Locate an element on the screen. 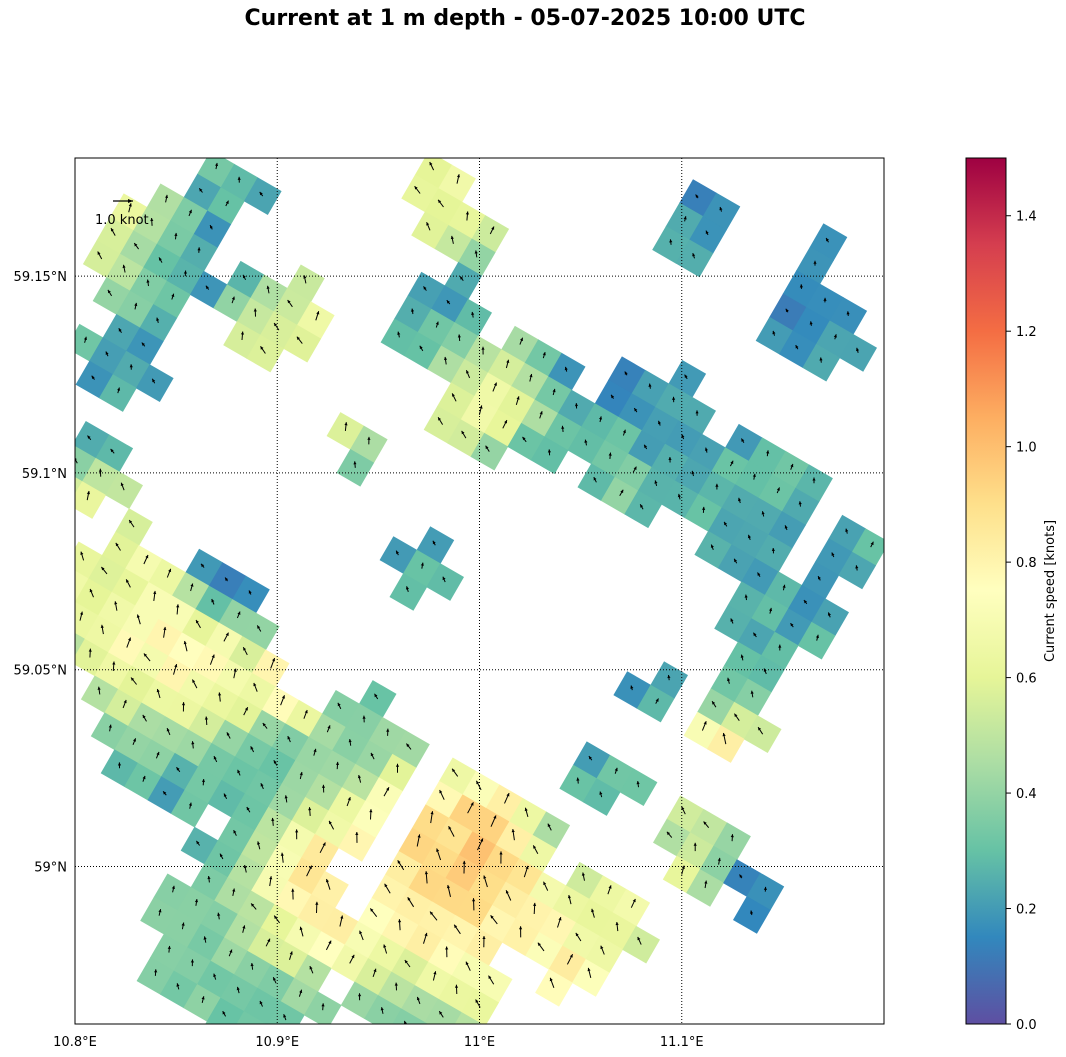  colorbar-tick-label: 0.6 is located at coordinates (1026, 679).